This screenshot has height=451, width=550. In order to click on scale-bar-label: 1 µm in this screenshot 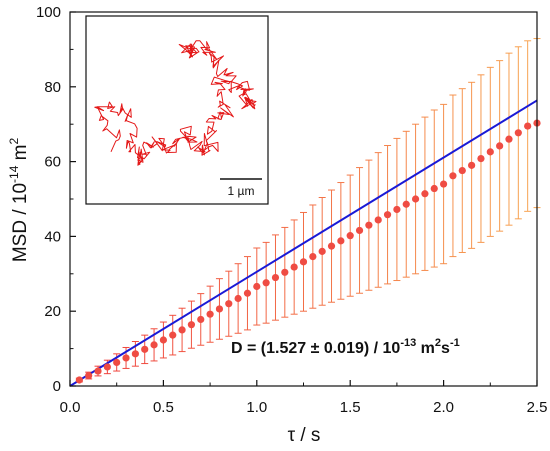, I will do `click(241, 191)`.